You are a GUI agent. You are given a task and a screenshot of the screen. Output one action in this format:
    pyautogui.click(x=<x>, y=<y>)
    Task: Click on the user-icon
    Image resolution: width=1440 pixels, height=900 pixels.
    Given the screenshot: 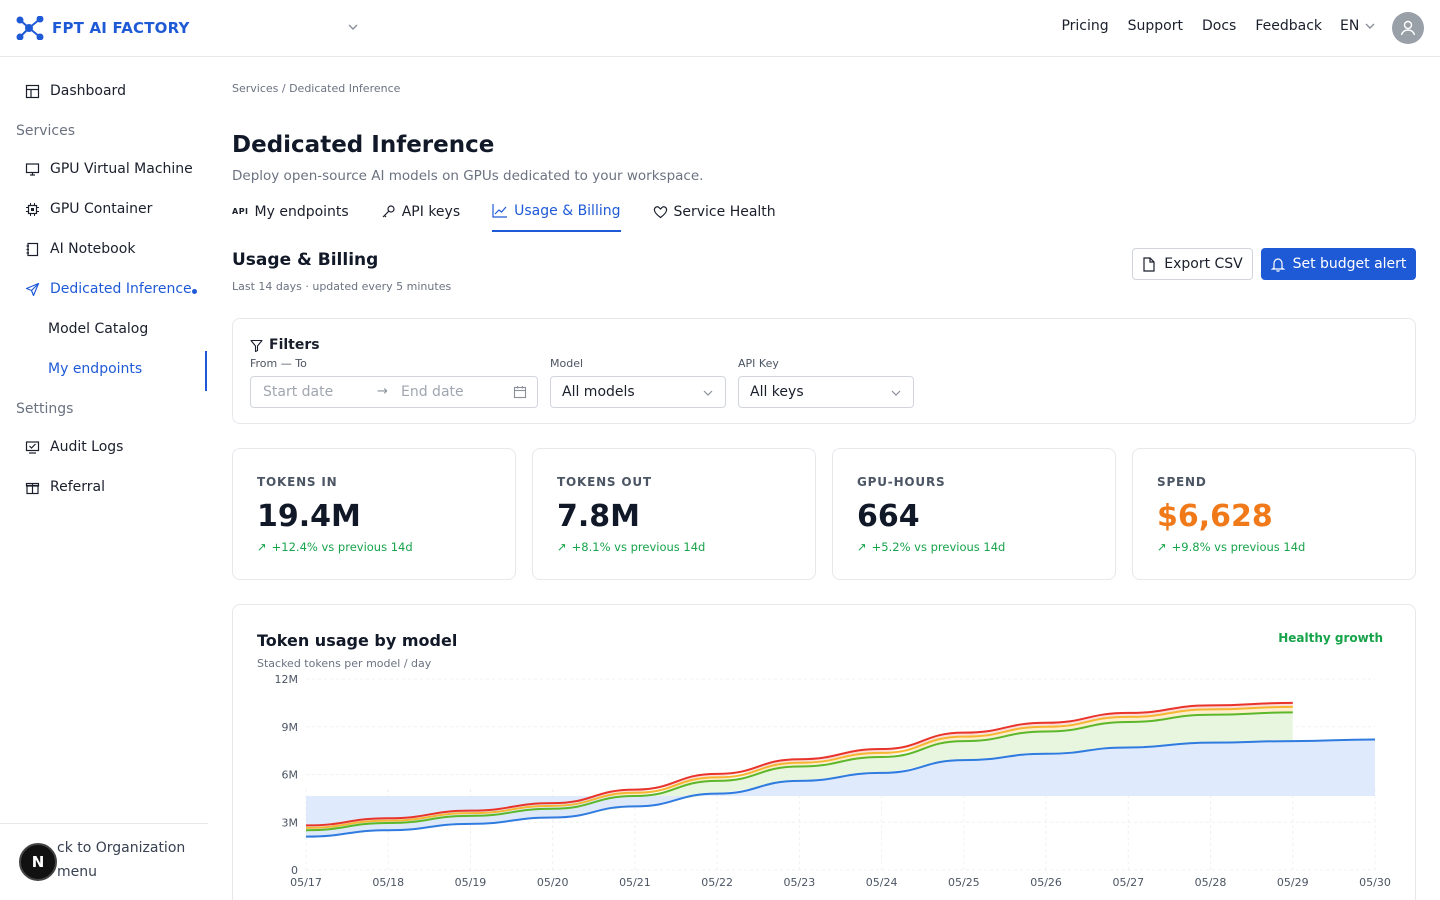 What is the action you would take?
    pyautogui.click(x=1408, y=28)
    